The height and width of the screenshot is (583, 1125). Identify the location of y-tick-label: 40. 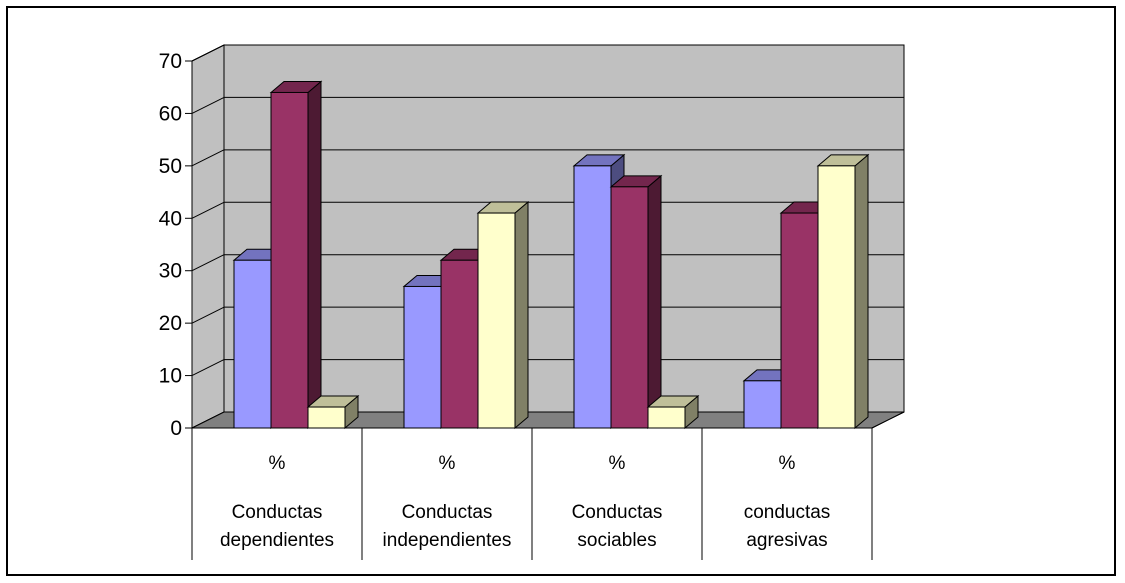
(170, 218).